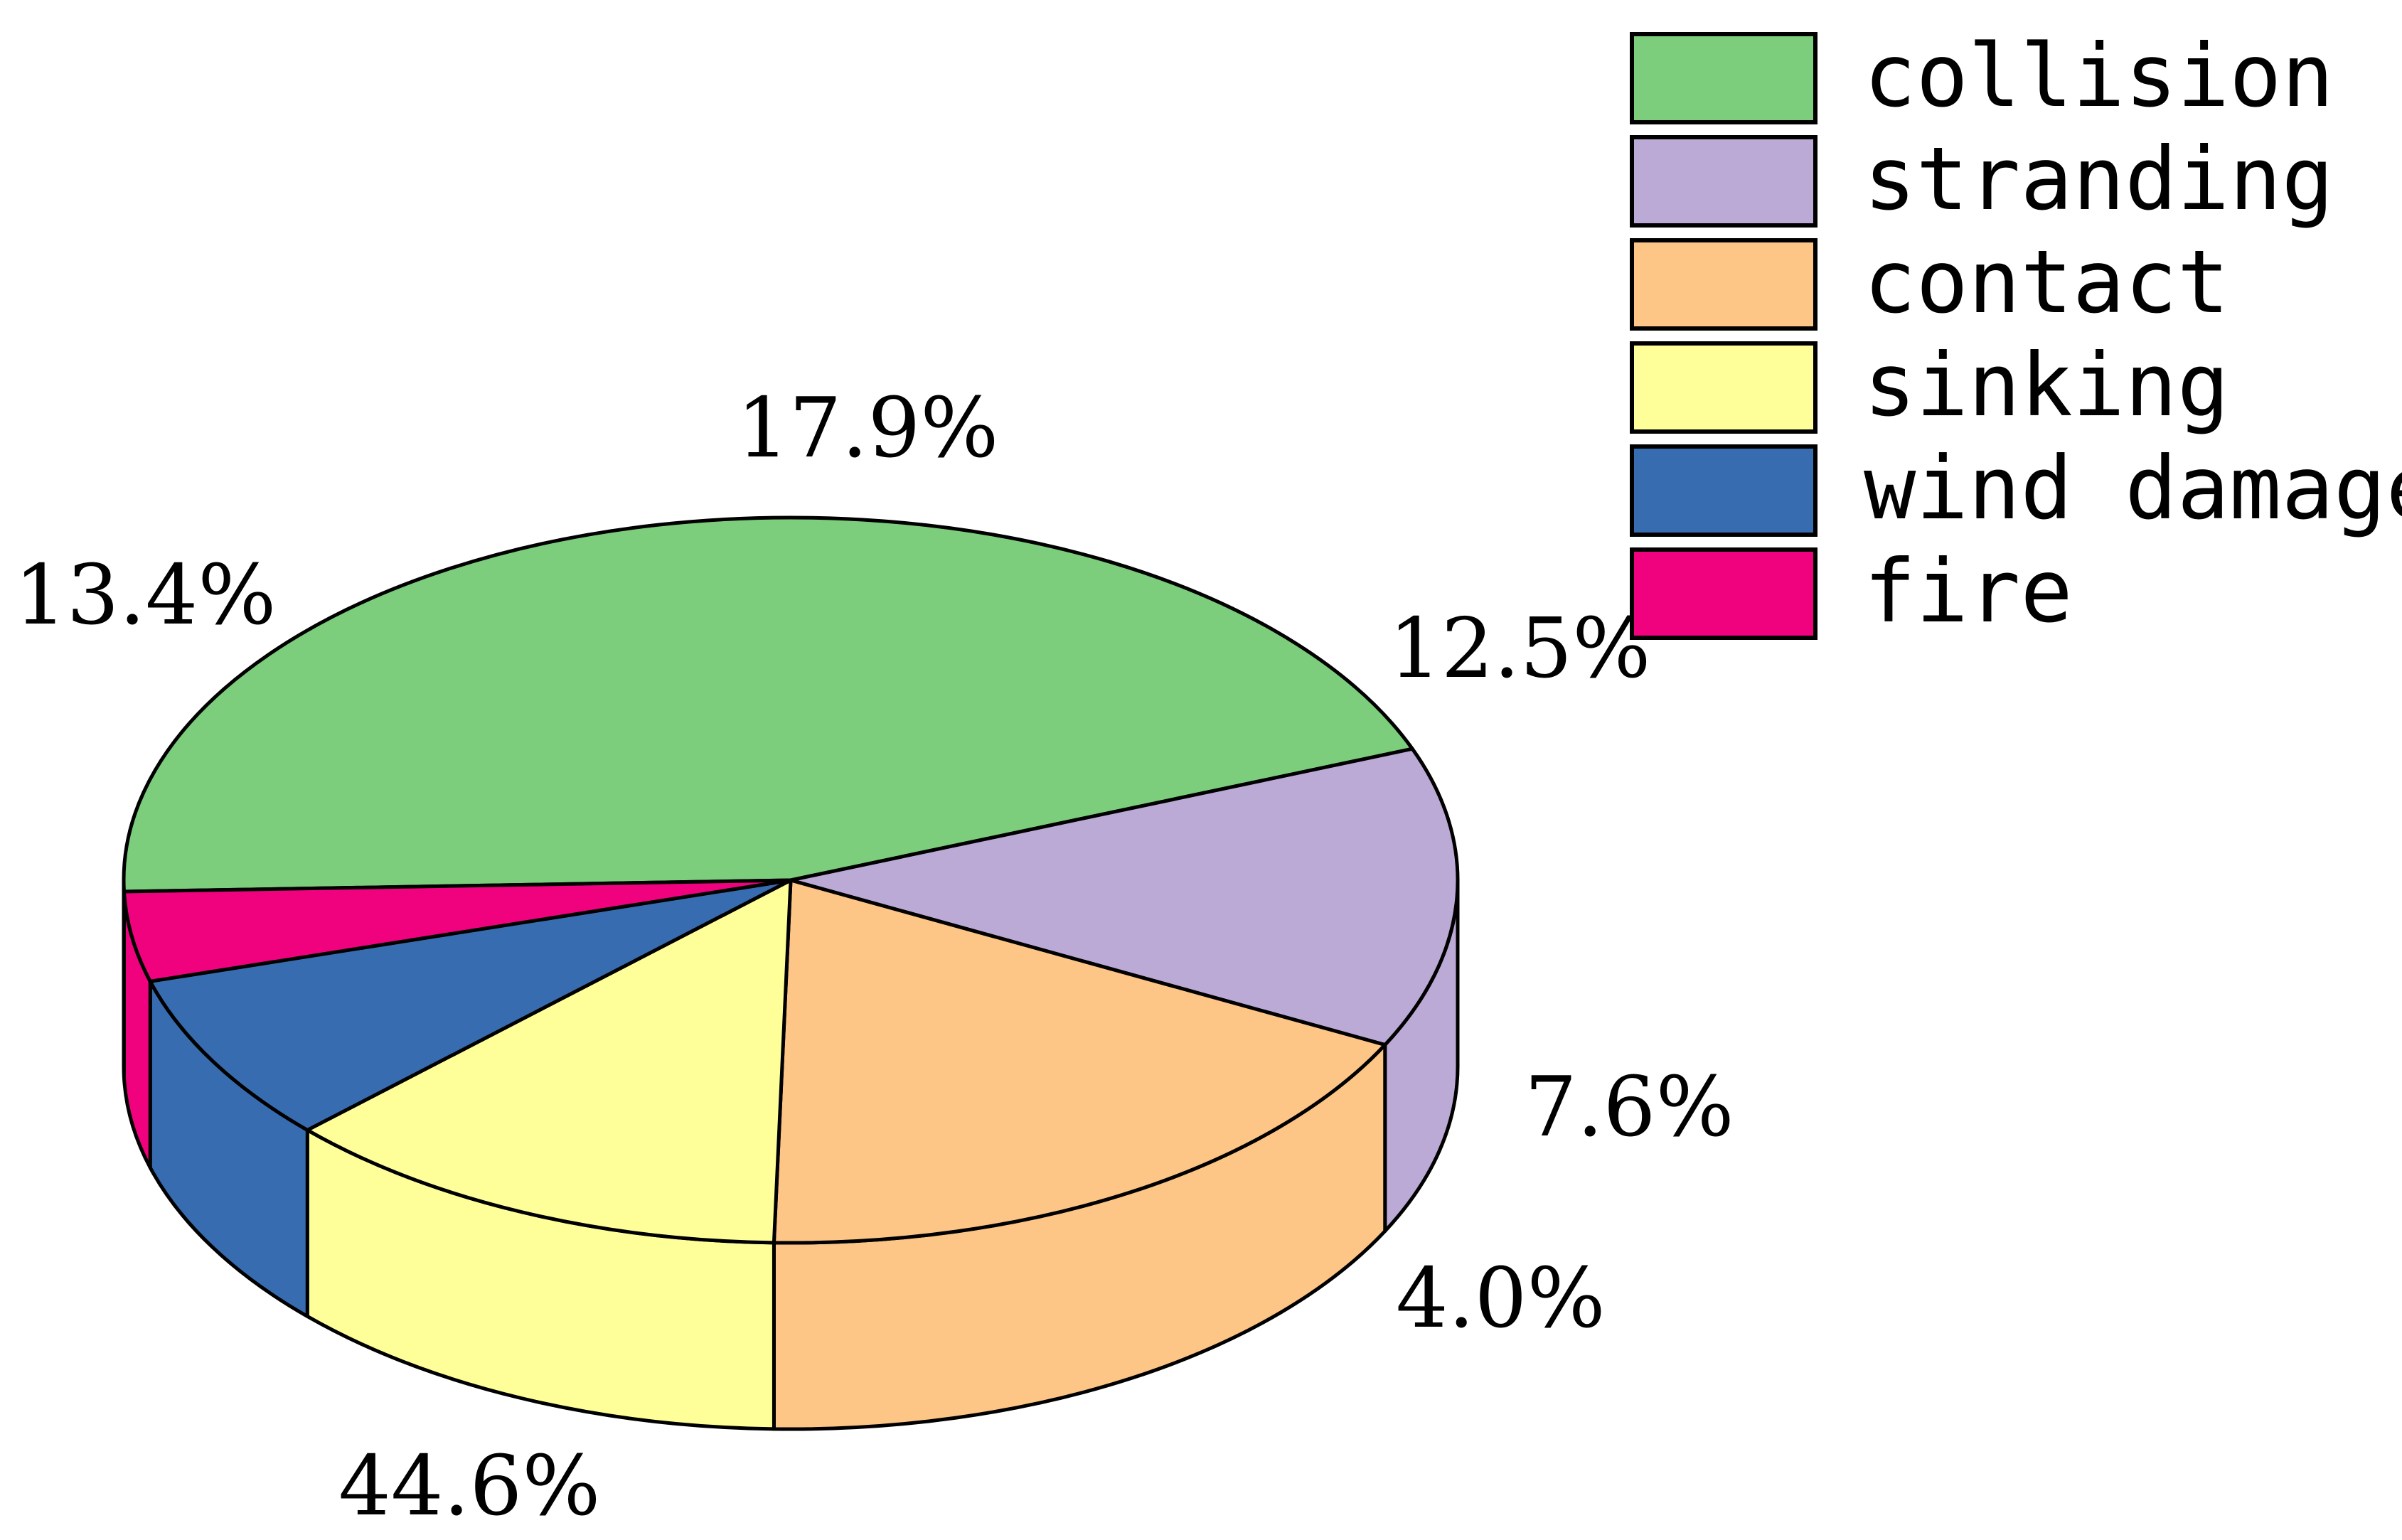  I want to click on legend-label-wind-damage: wind damage, so click(2133, 488).